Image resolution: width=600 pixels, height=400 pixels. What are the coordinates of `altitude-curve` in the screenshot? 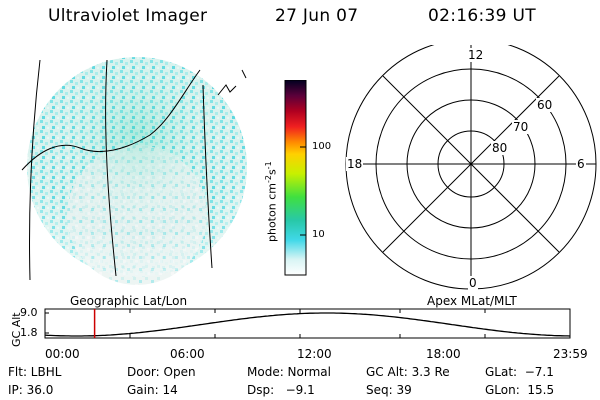 It's located at (307, 324).